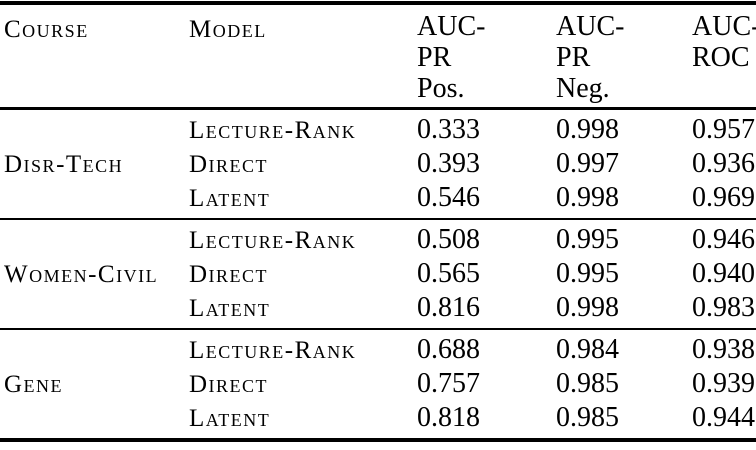 Image resolution: width=756 pixels, height=450 pixels. I want to click on auc-roc-value: 0.939, so click(723, 383).